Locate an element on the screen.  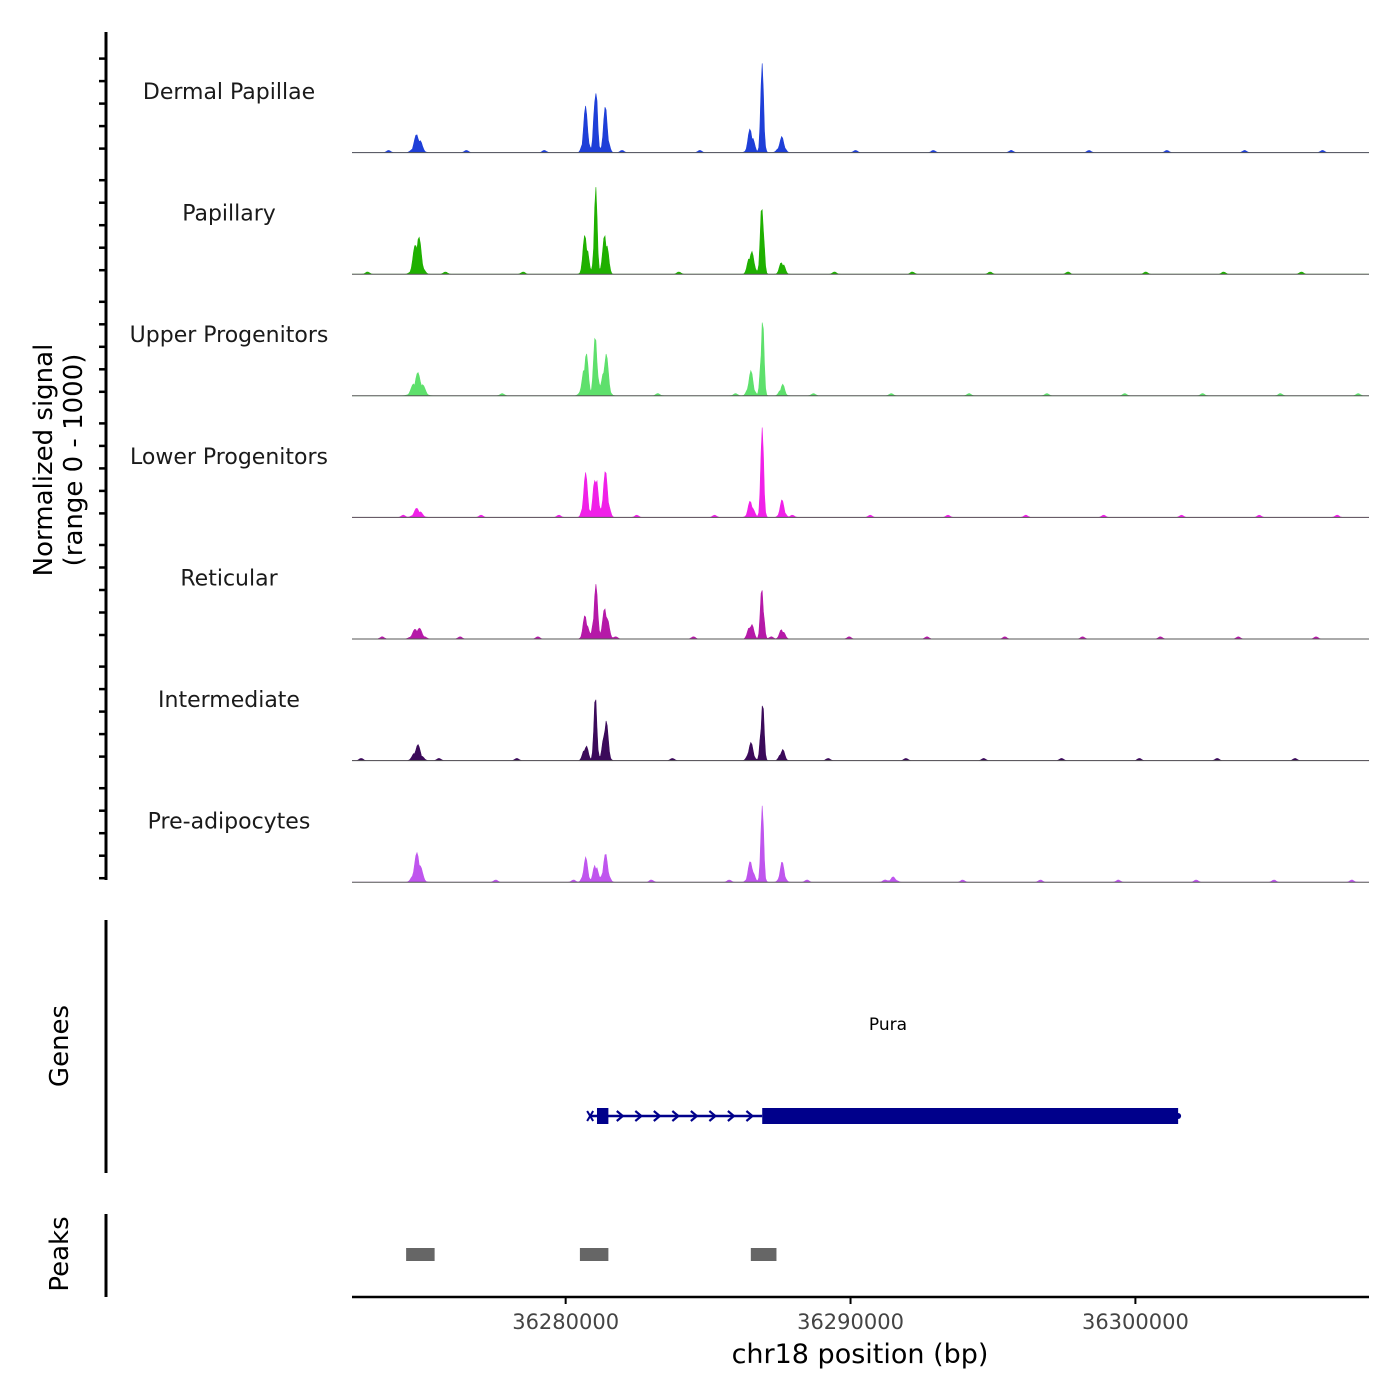
x-tick-label: 36300000 is located at coordinates (1135, 1322).